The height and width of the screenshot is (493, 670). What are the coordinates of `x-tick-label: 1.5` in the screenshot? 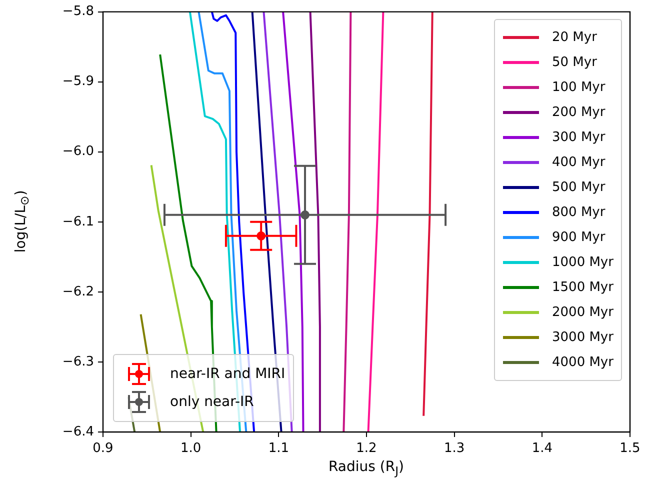 It's located at (630, 448).